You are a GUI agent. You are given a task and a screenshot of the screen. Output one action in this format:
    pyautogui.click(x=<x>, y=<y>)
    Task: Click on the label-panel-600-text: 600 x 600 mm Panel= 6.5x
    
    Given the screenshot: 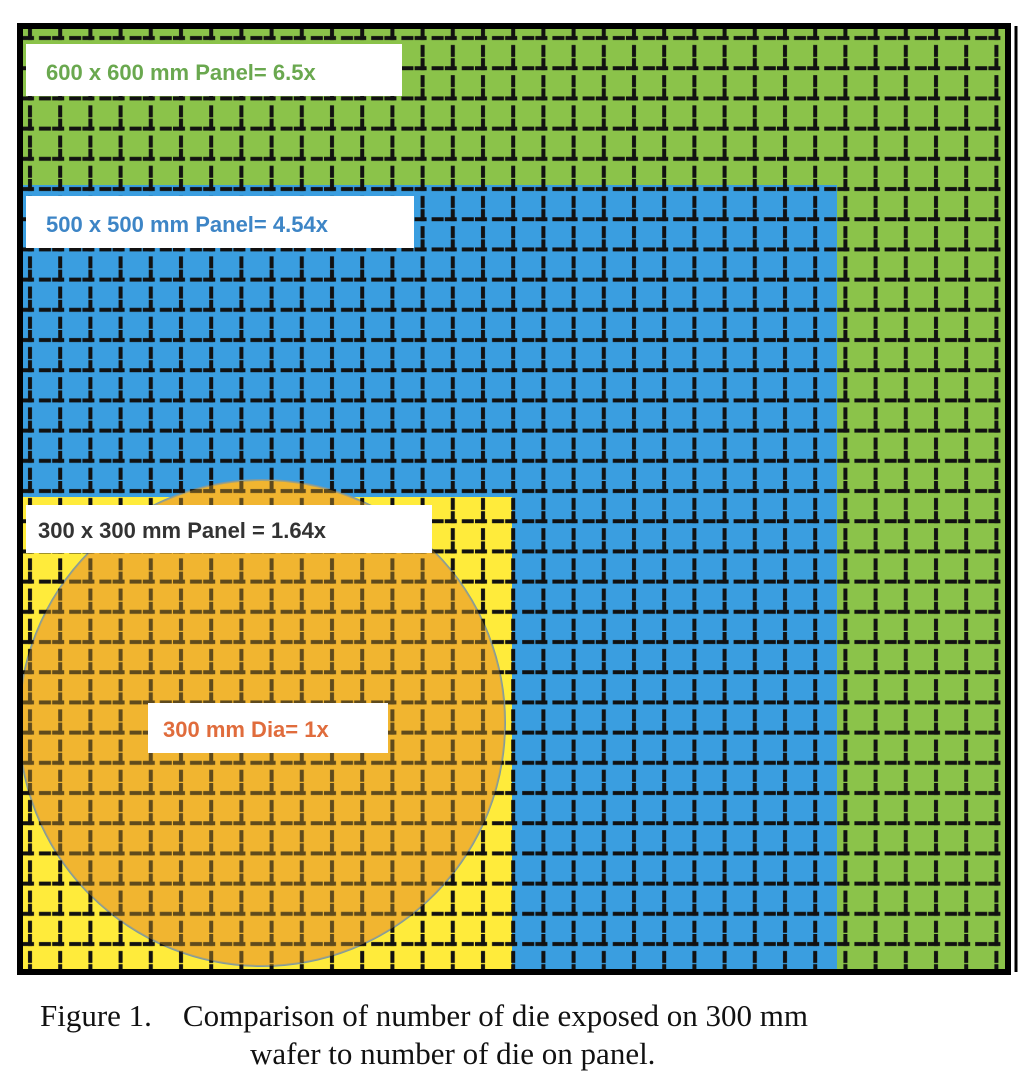 What is the action you would take?
    pyautogui.click(x=181, y=72)
    